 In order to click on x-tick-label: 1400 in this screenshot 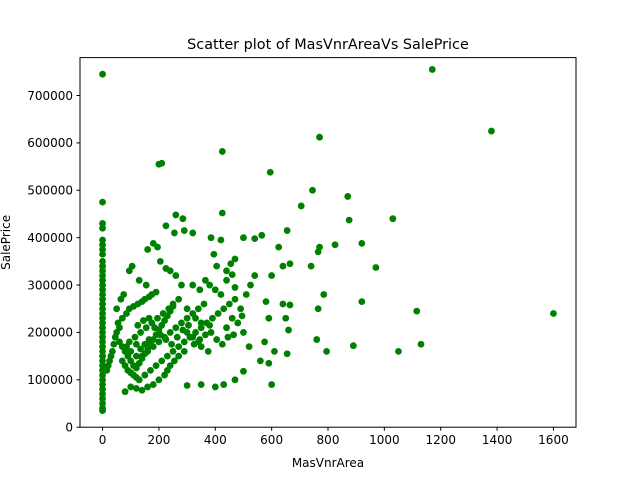, I will do `click(497, 440)`.